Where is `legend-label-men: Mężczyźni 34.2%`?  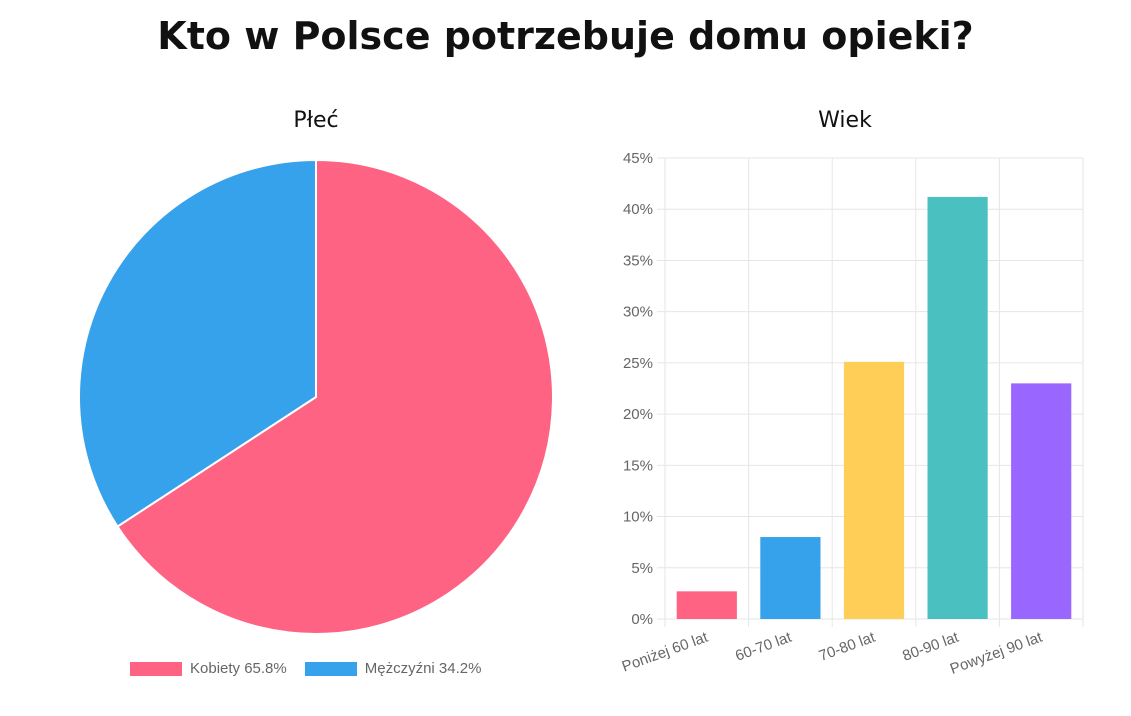
legend-label-men: Mężczyźni 34.2% is located at coordinates (423, 668).